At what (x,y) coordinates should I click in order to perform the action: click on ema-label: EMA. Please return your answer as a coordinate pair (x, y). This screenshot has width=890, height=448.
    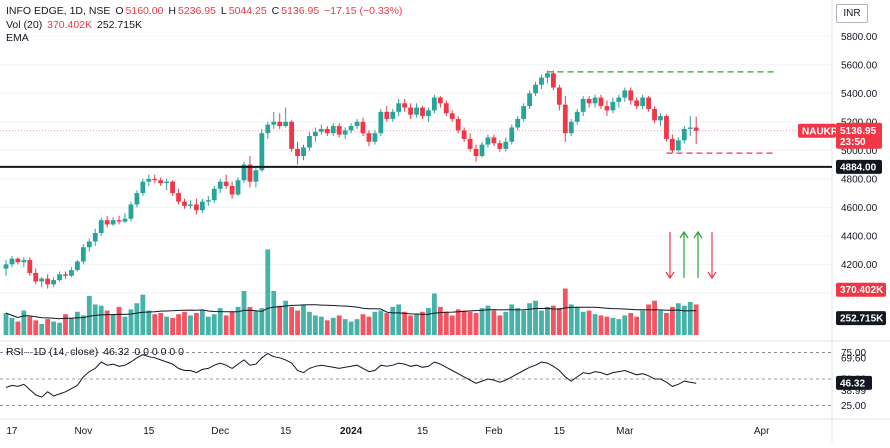
    Looking at the image, I should click on (17, 38).